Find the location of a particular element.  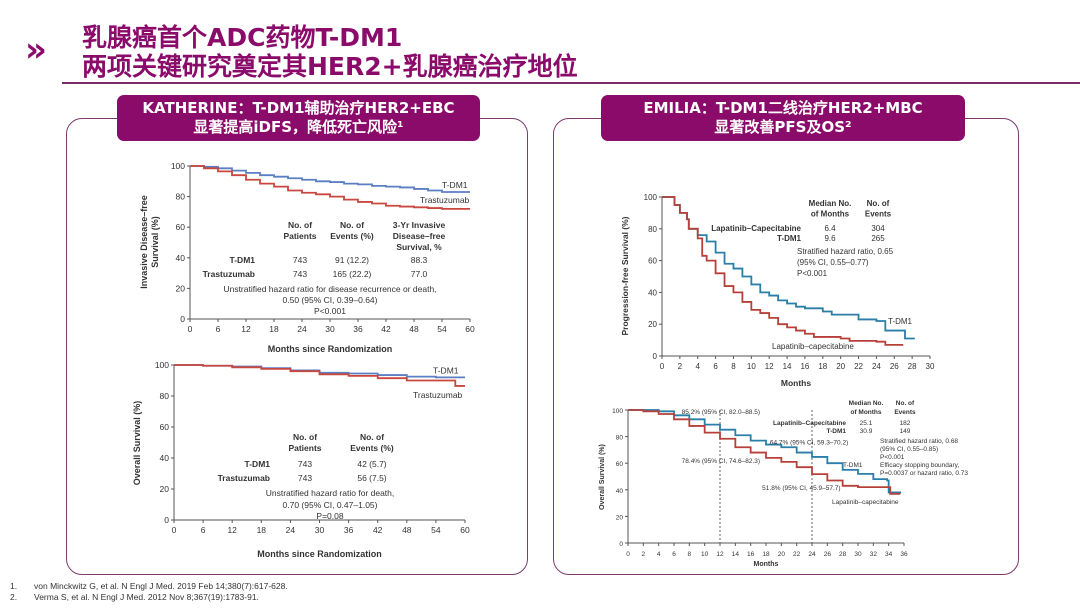

title-underline is located at coordinates (571, 83).